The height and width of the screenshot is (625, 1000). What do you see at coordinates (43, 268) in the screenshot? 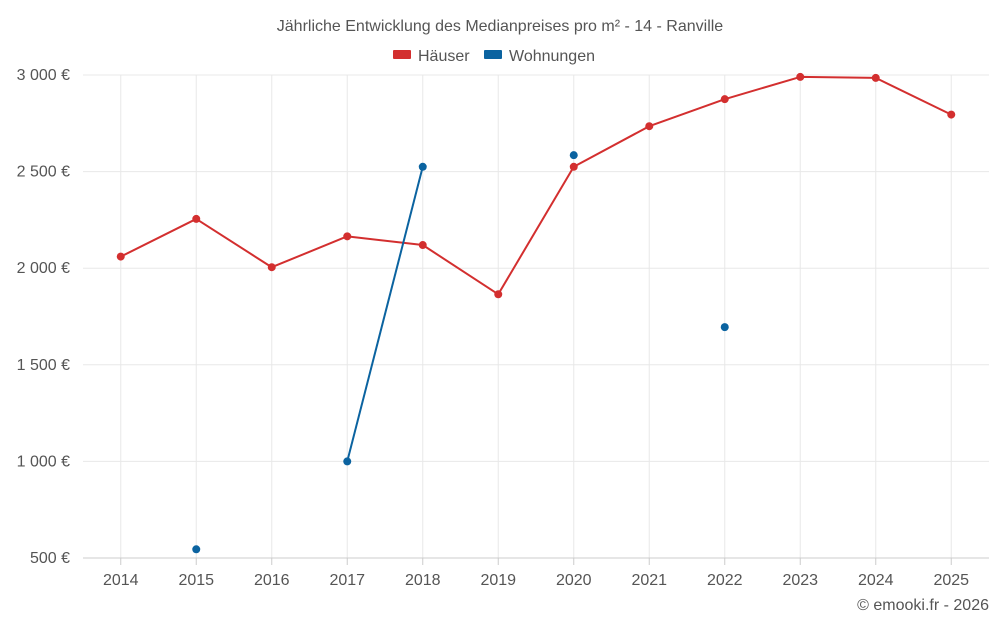
I see `y-tick-label: 2 000 €` at bounding box center [43, 268].